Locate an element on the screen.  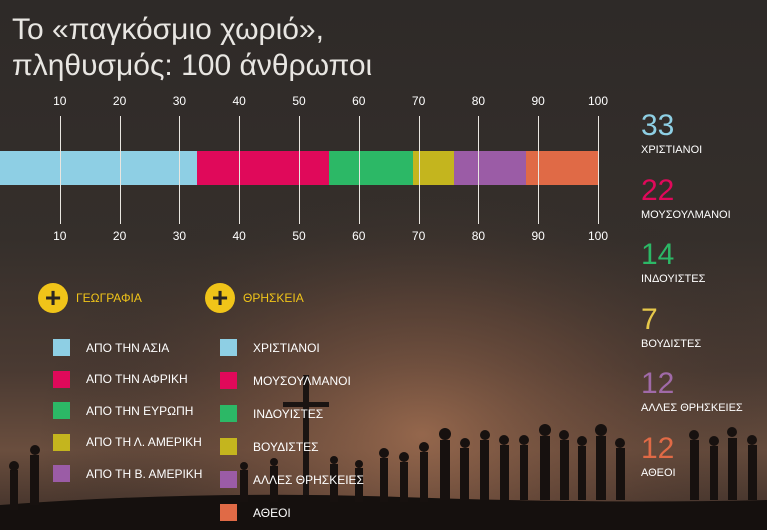
geography-legend-item: ΑΠΟ ΤΗ Λ. ΑΜΕΡΙΚΗ is located at coordinates (127, 442).